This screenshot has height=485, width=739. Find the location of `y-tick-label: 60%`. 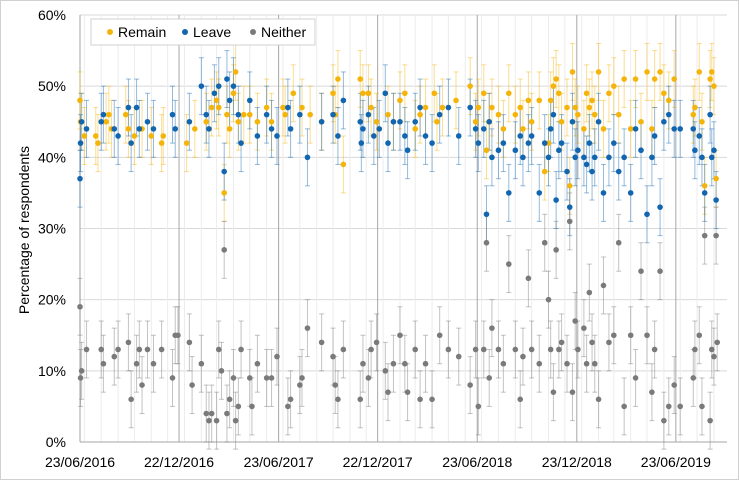

y-tick-label: 60% is located at coordinates (52, 15).